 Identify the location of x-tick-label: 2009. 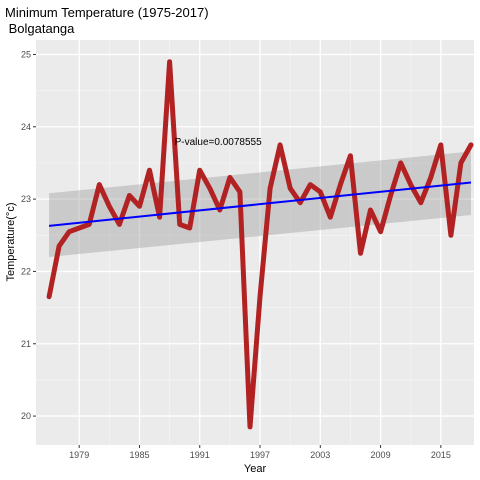
(381, 455).